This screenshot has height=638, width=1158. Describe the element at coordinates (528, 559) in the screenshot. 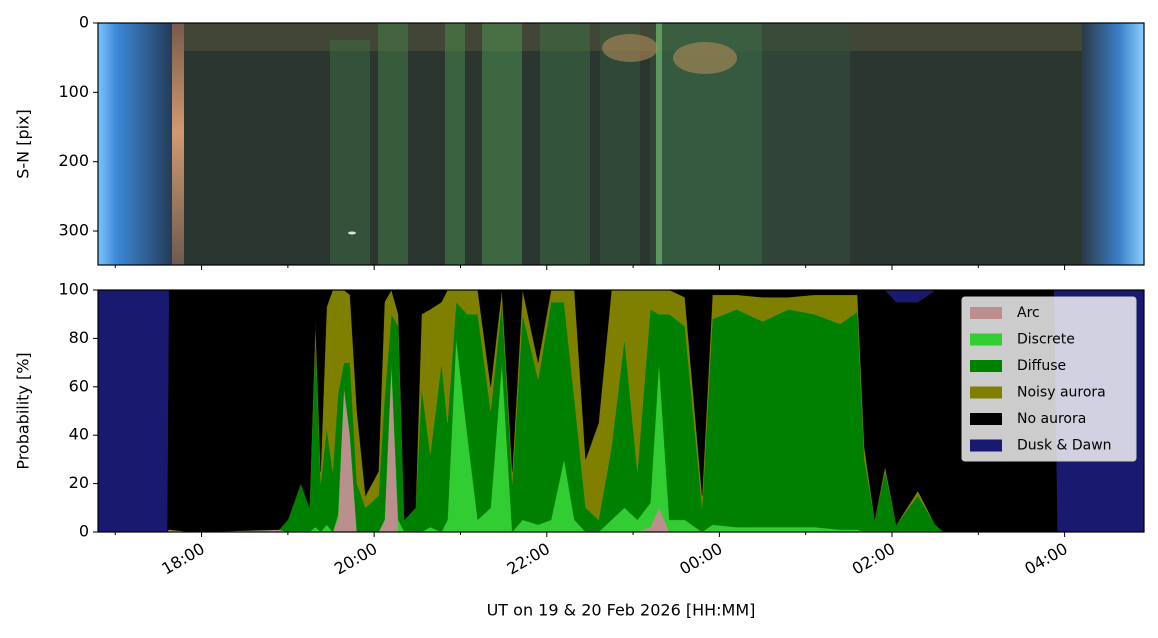

I see `x-tick-label: 22:00` at that location.